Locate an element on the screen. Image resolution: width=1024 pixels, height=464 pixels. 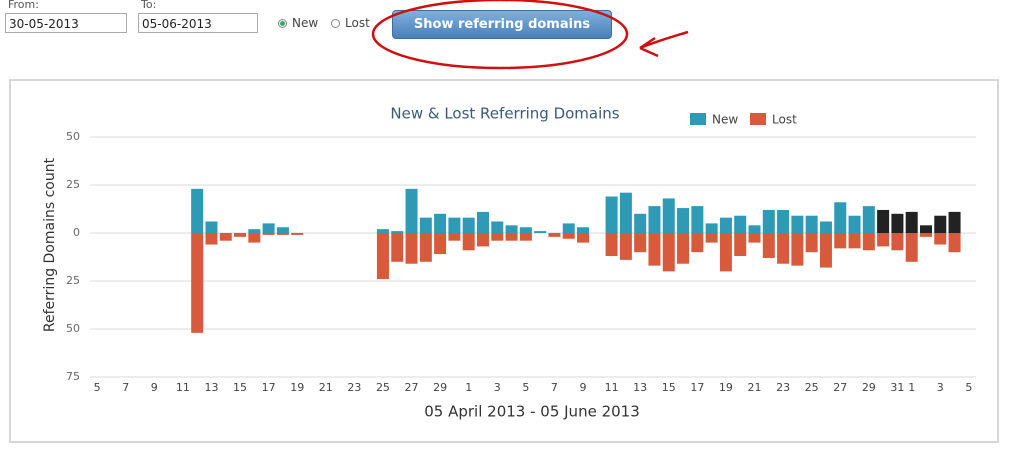
x-tick-label: 25 is located at coordinates (812, 387).